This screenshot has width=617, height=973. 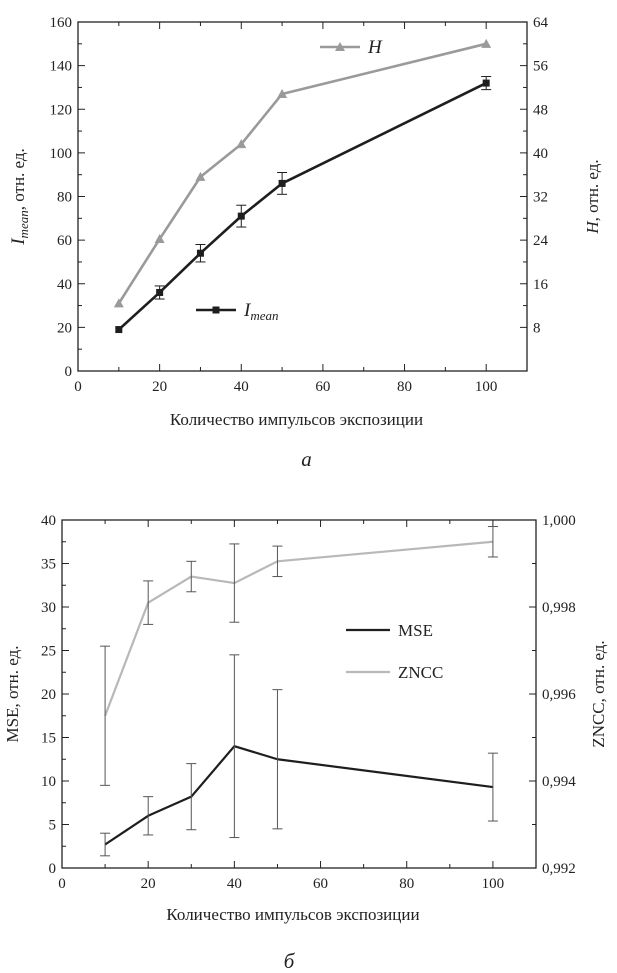 I want to click on y-left-tick-label: 35, so click(x=48, y=565).